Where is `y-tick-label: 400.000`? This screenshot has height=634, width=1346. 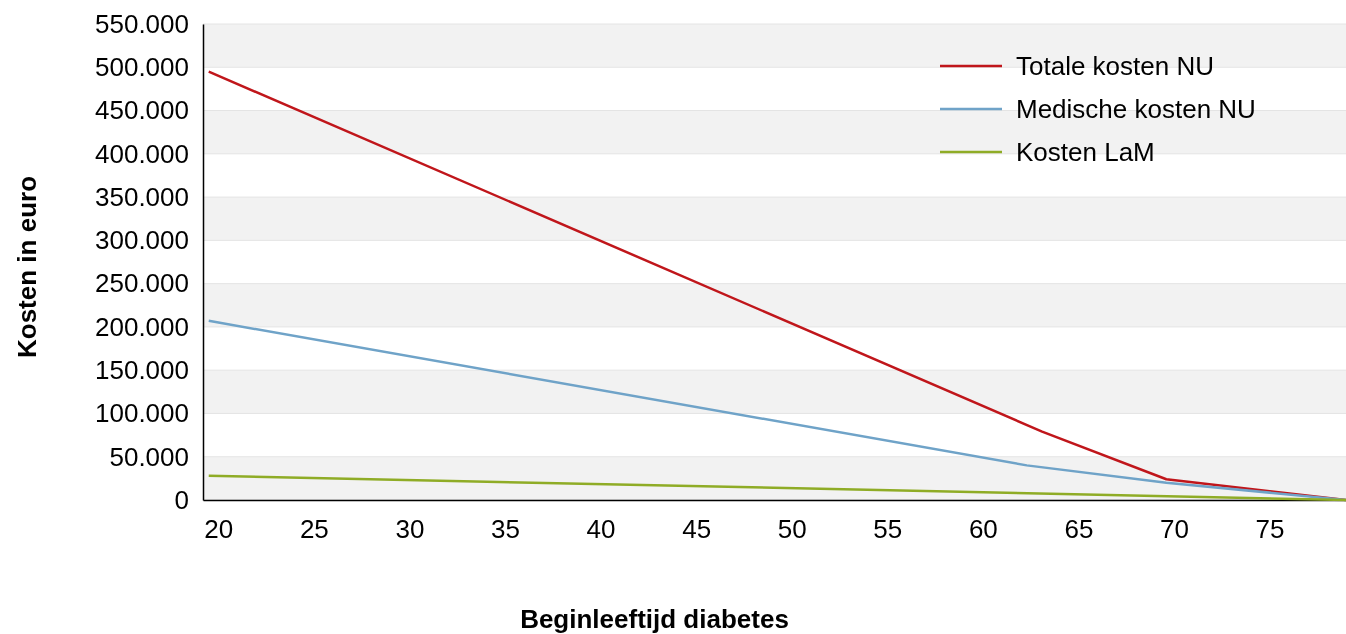
y-tick-label: 400.000 is located at coordinates (142, 153).